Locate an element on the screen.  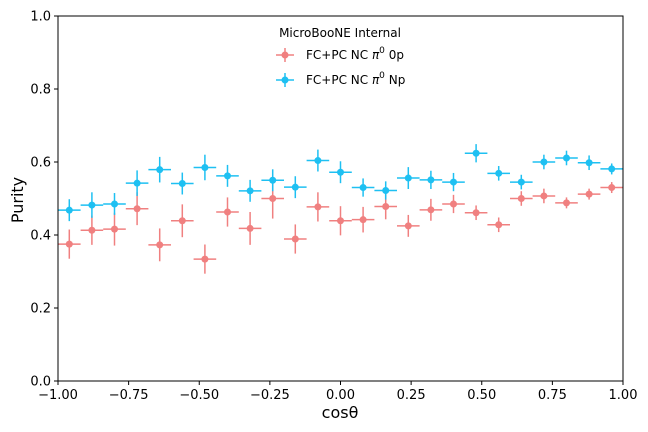
legend-marker-np-point is located at coordinates (285, 80).